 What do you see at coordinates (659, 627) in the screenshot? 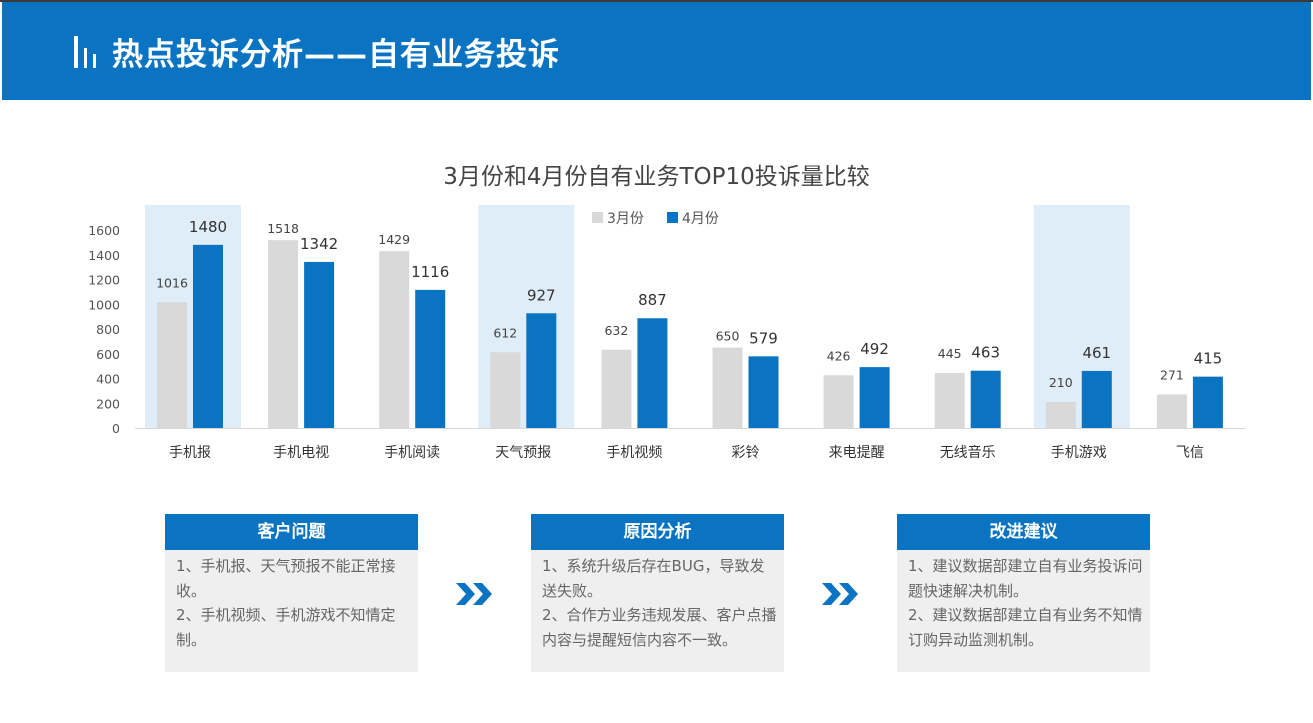
I see `panel-line: 2、合作方业务违规发展、客户点播内容与提醒短信内容不一致。` at bounding box center [659, 627].